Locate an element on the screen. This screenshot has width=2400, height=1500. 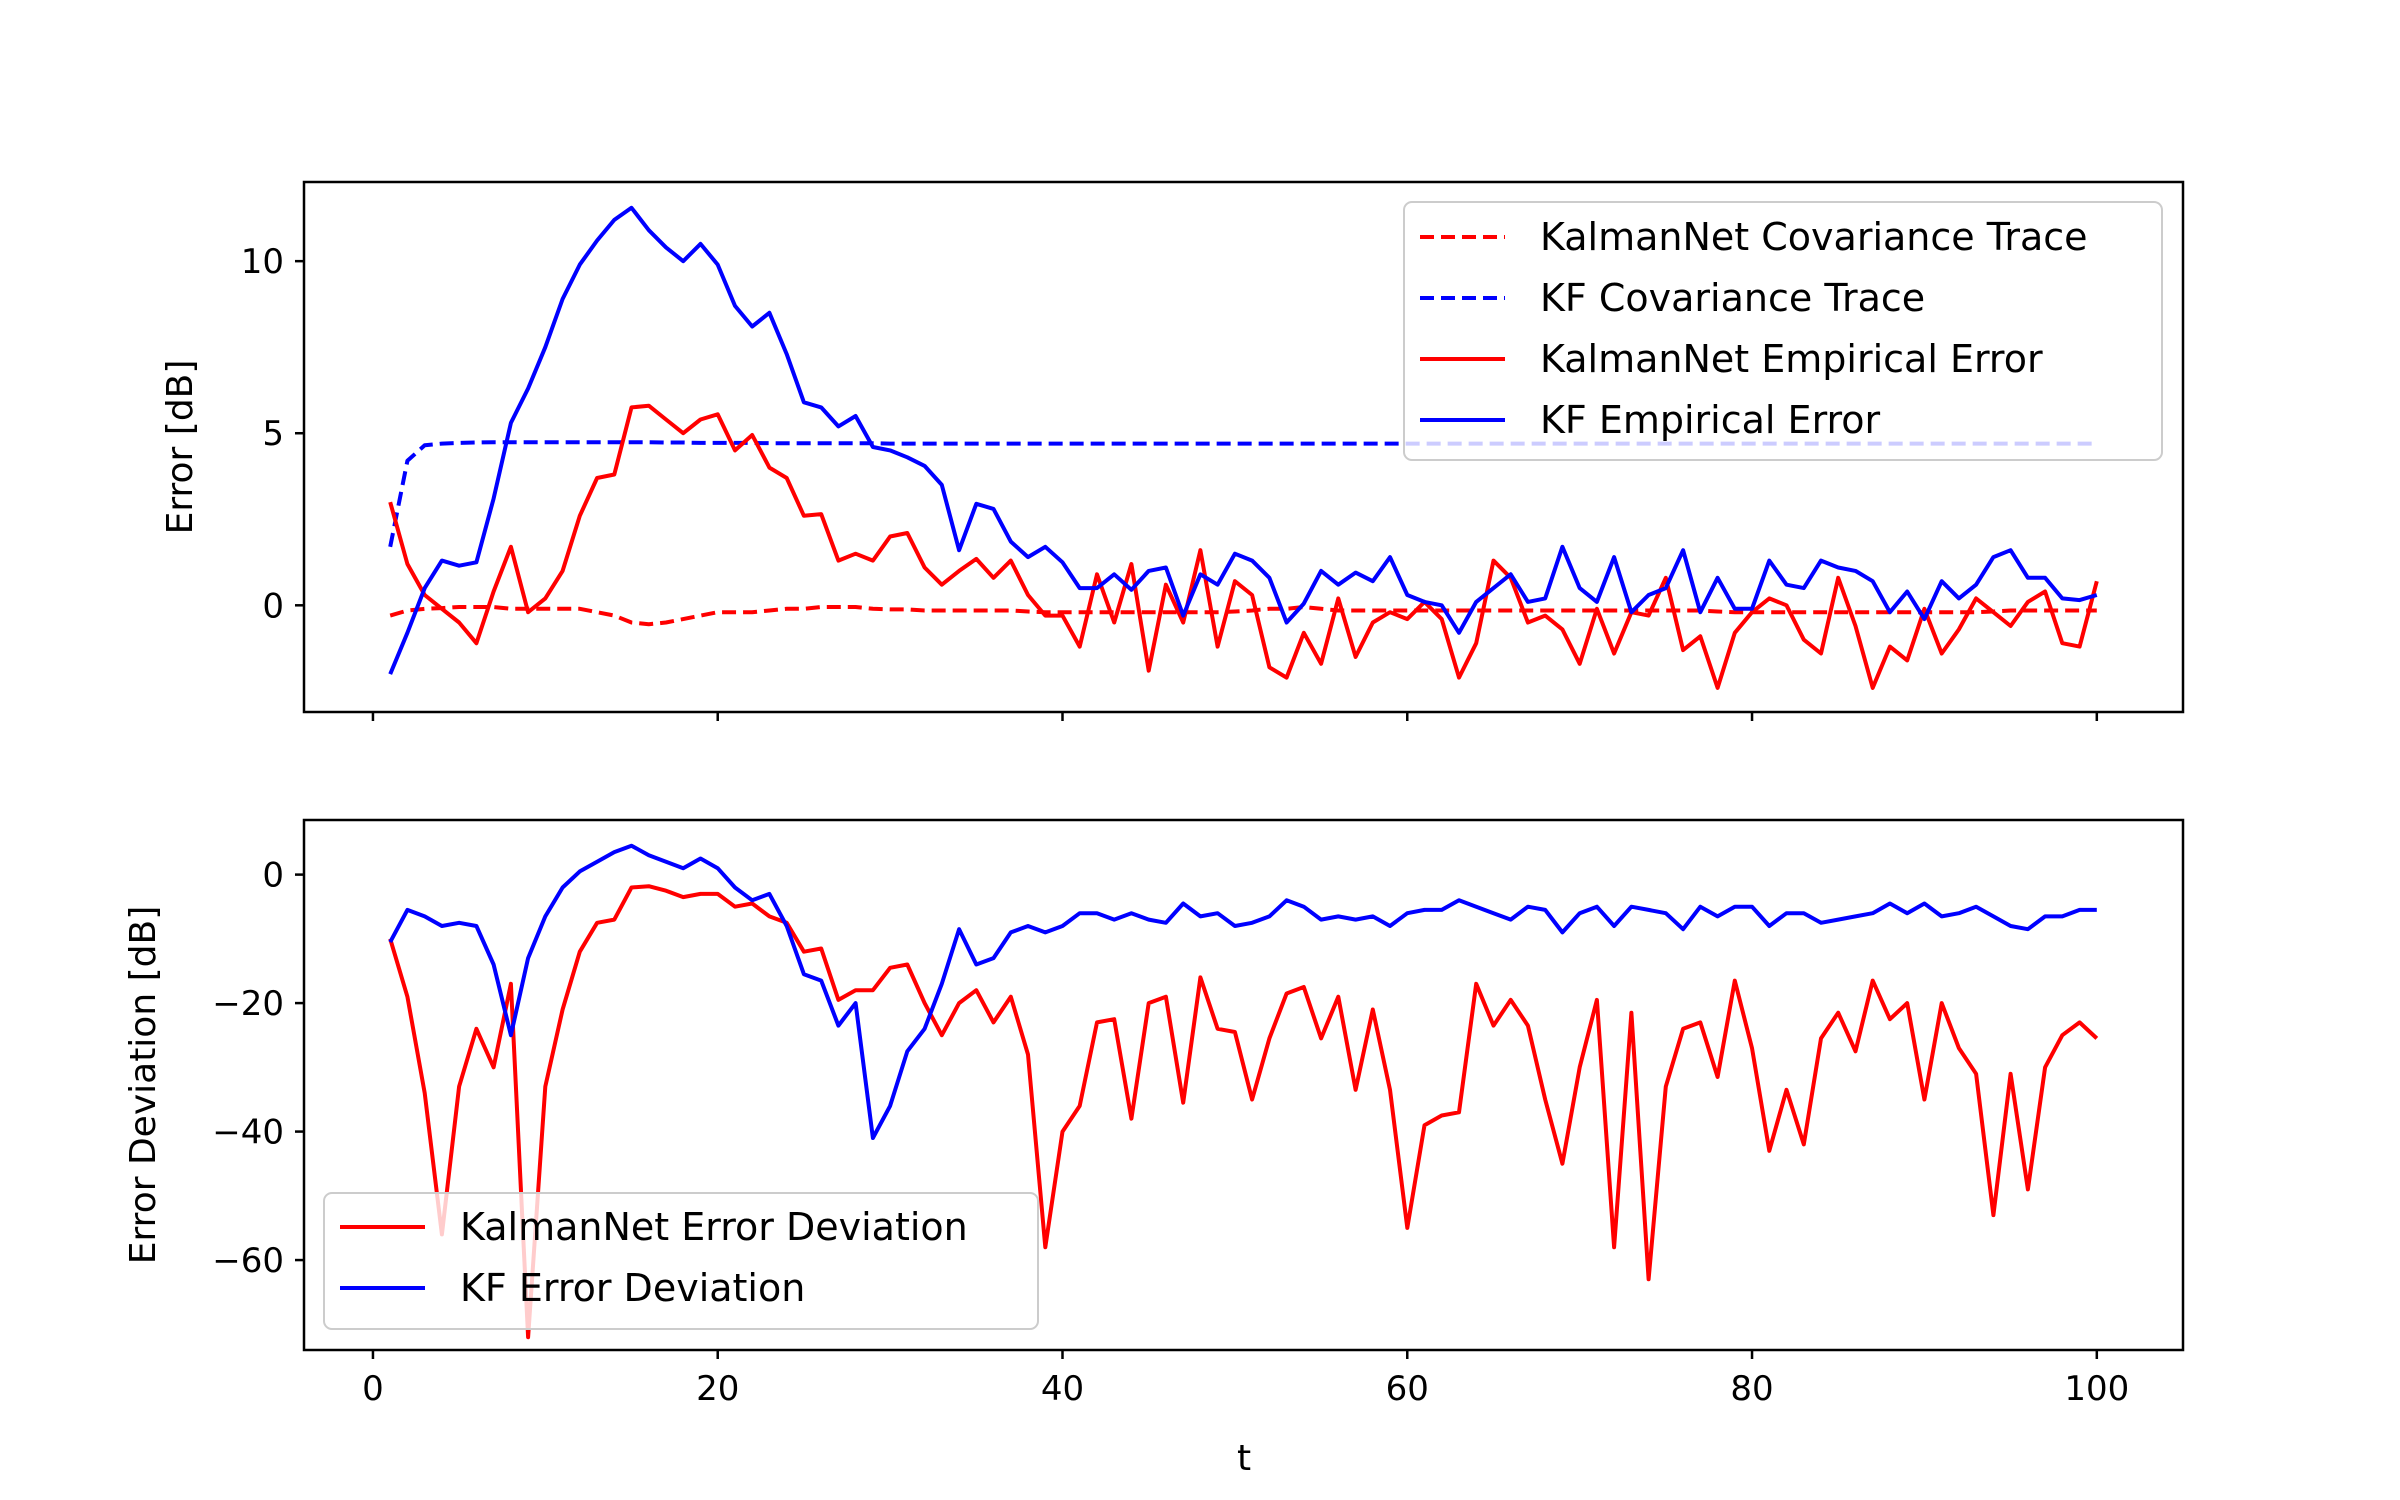
top-y-tick-label: 10 is located at coordinates (262, 262).